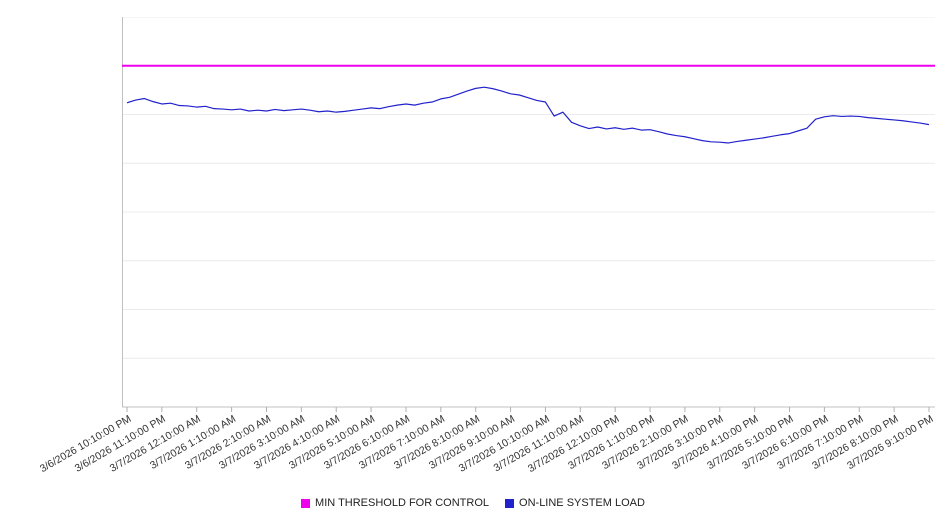 The height and width of the screenshot is (526, 946). I want to click on x-axis-tick-label: 3/7/2026 2:10:00 AM, so click(227, 442).